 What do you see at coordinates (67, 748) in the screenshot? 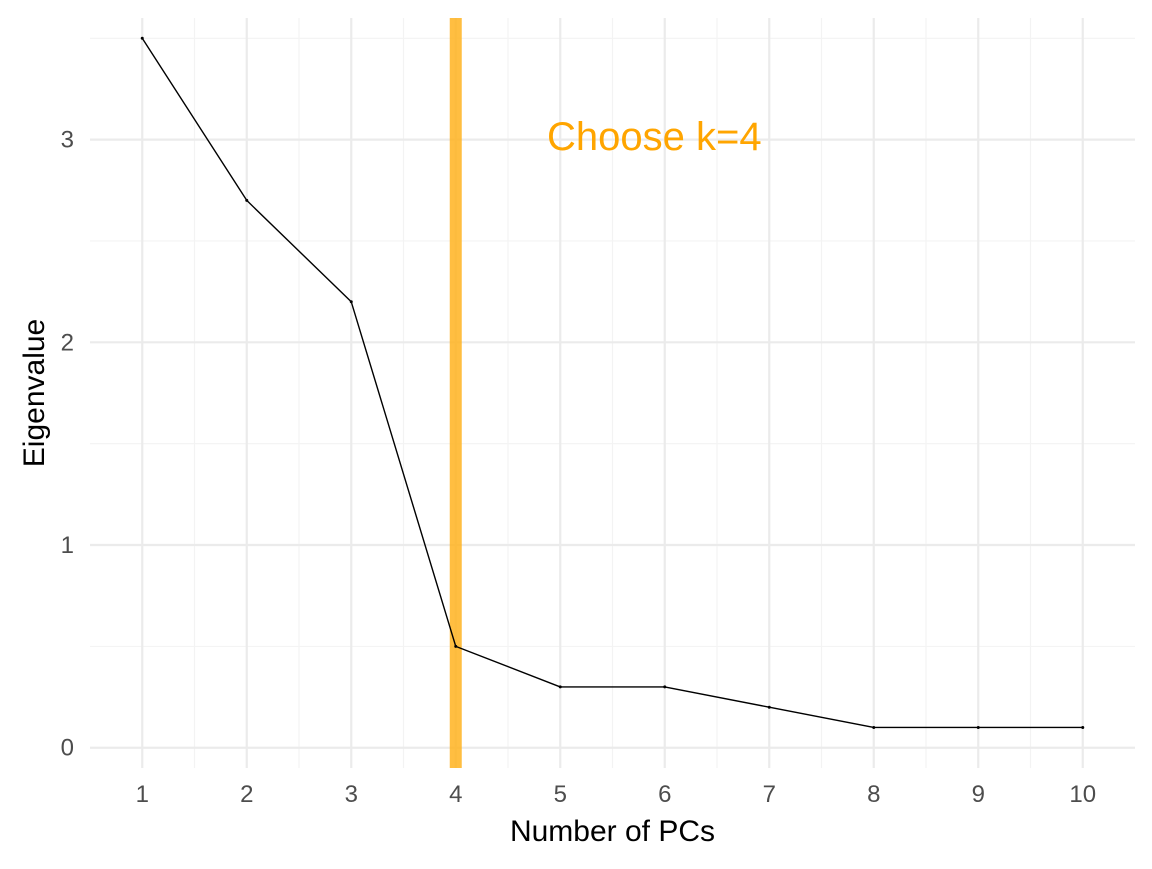
I see `y-tick-label: 0` at bounding box center [67, 748].